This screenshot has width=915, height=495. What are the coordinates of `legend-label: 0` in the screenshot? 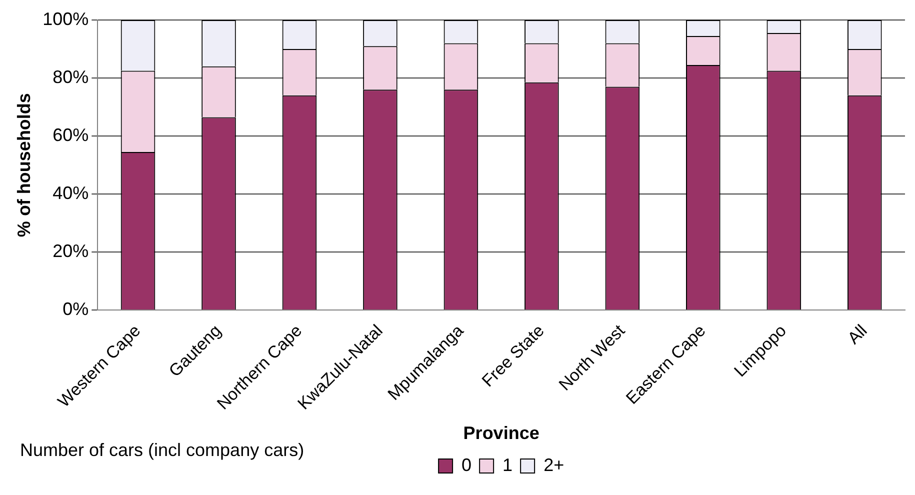 It's located at (467, 464).